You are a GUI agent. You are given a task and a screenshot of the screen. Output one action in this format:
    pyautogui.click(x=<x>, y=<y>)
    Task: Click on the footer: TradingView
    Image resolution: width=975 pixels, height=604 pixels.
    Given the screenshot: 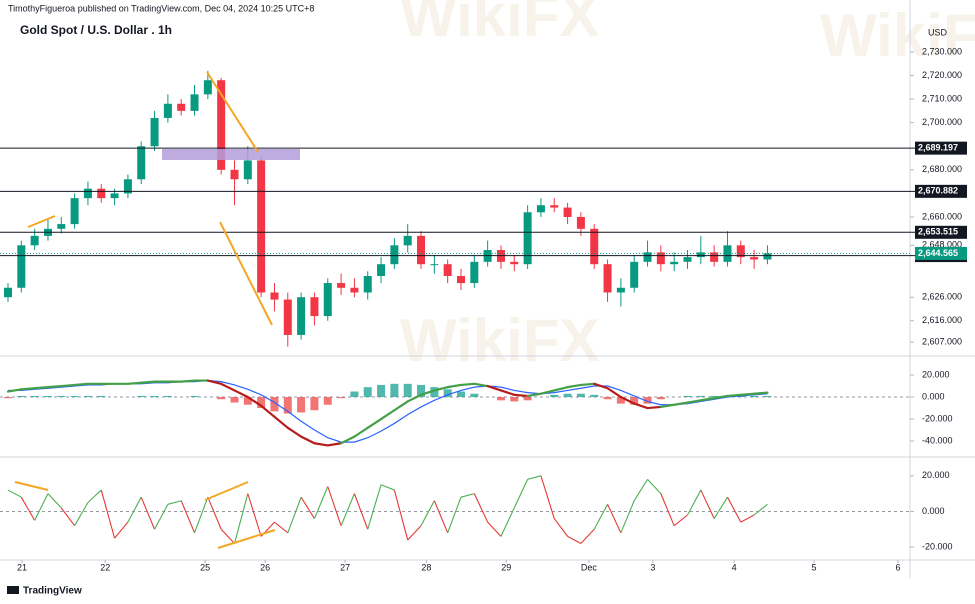 What is the action you would take?
    pyautogui.click(x=52, y=591)
    